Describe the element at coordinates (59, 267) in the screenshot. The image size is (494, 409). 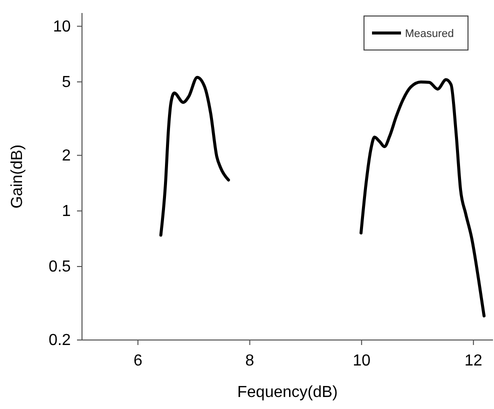
I see `y-tick-label: 0.5` at that location.